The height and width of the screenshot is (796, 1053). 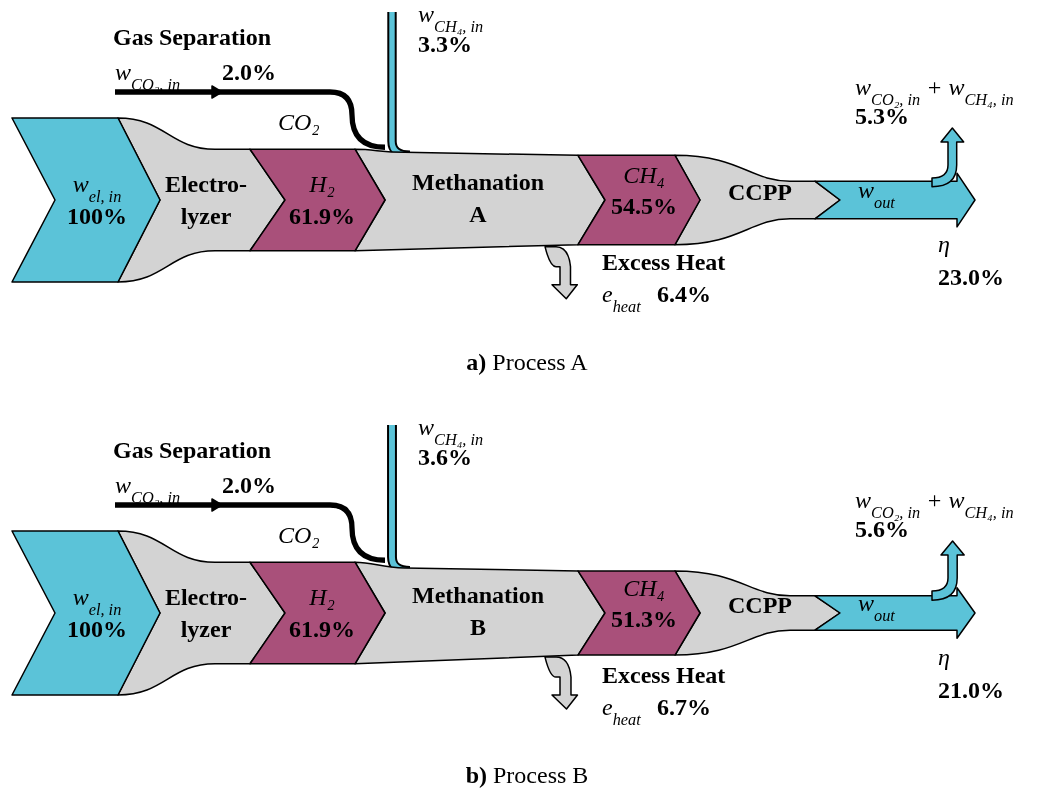 What do you see at coordinates (527, 775) in the screenshot?
I see `text: b) Process B` at bounding box center [527, 775].